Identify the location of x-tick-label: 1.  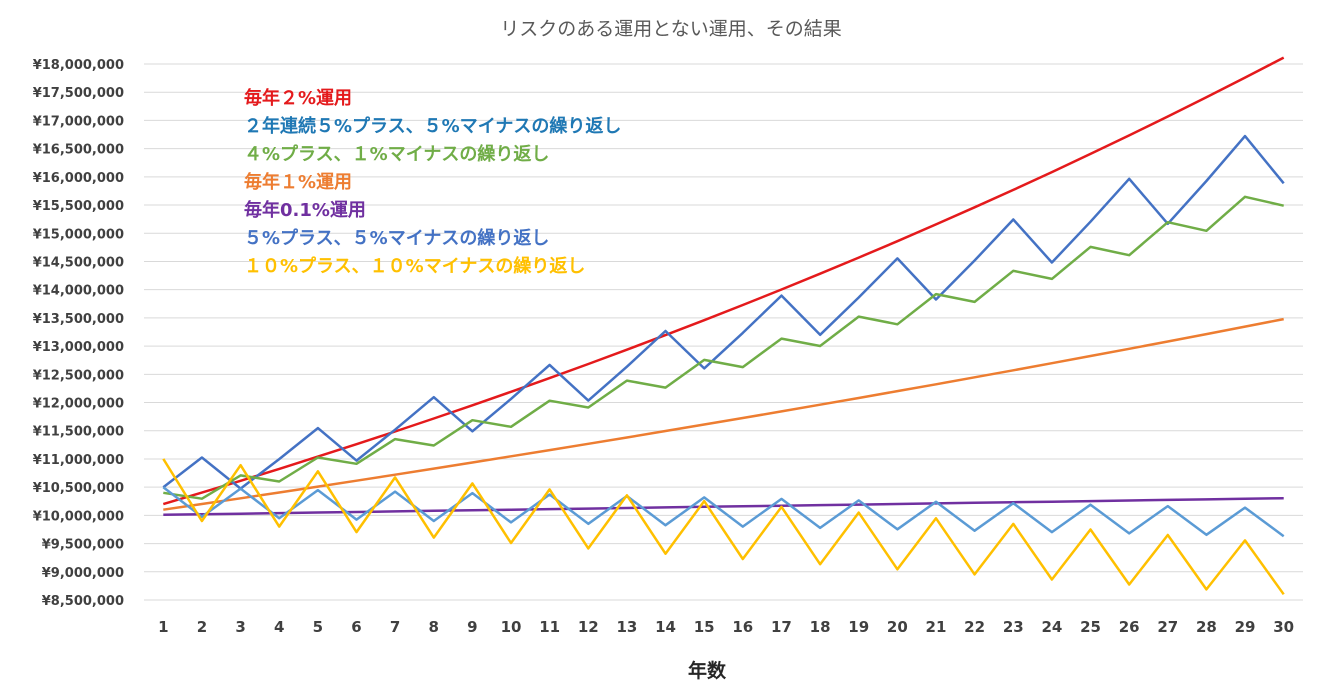
(163, 627).